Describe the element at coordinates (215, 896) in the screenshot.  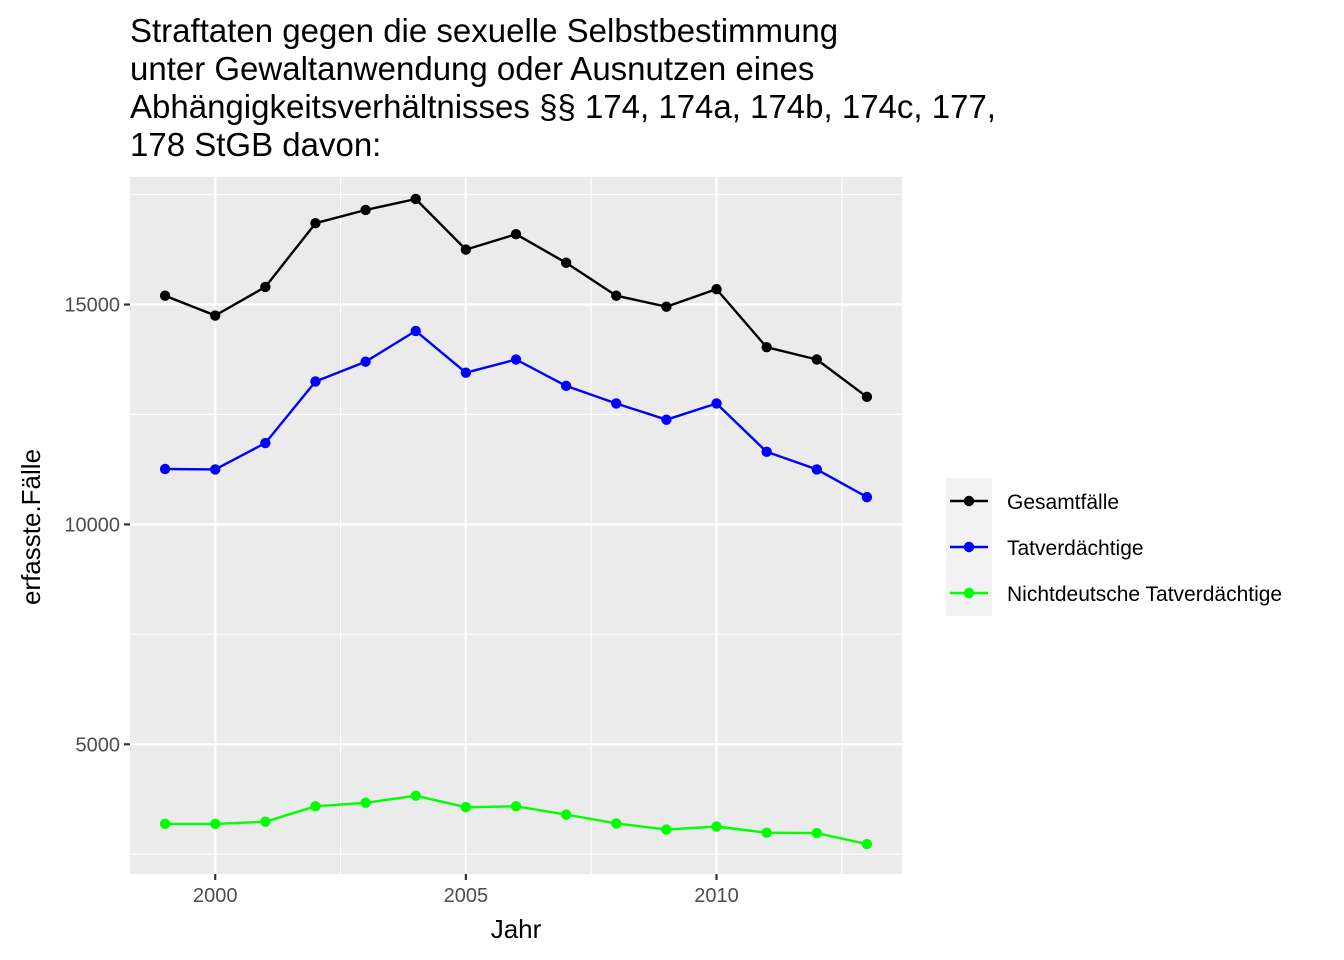
I see `x-tick-label: 2000` at that location.